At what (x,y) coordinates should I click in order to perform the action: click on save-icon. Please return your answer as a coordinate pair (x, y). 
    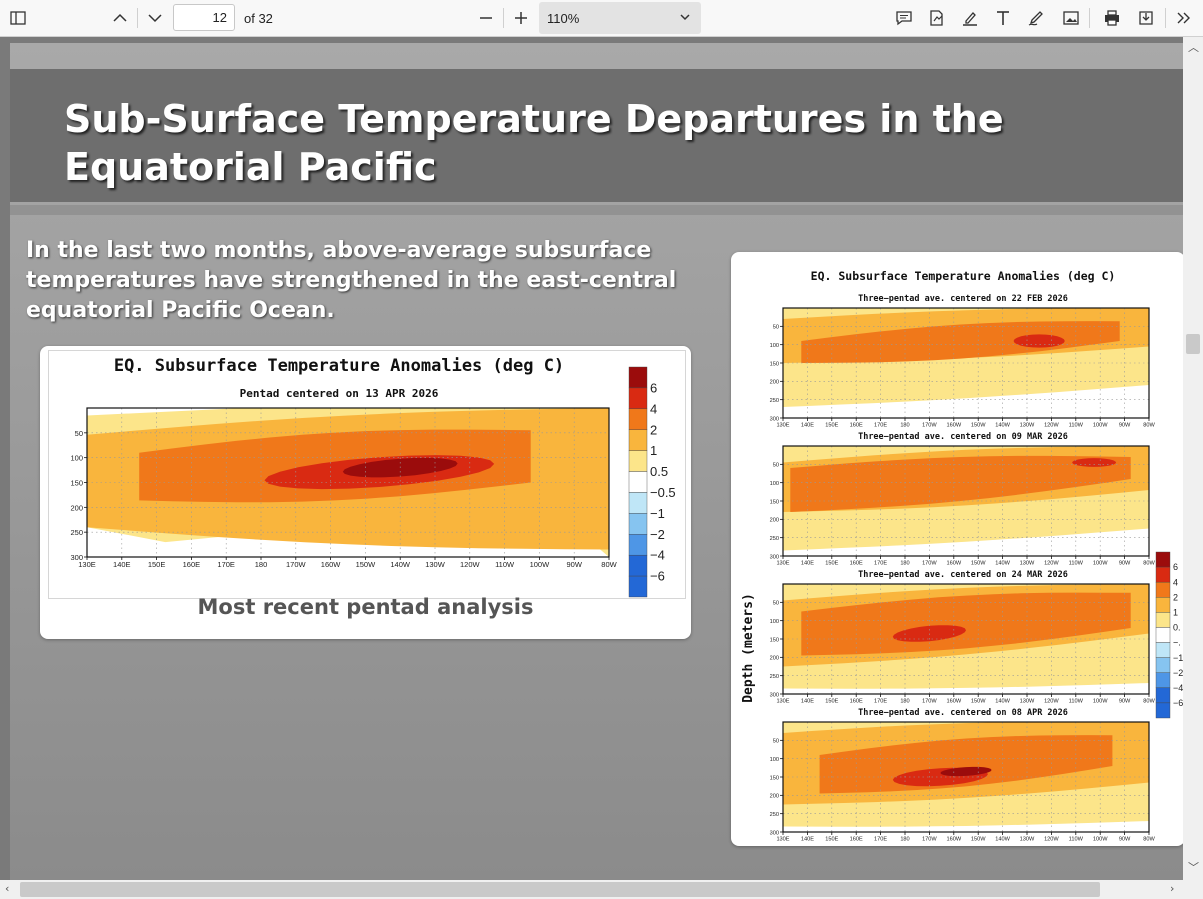
    Looking at the image, I should click on (1146, 18).